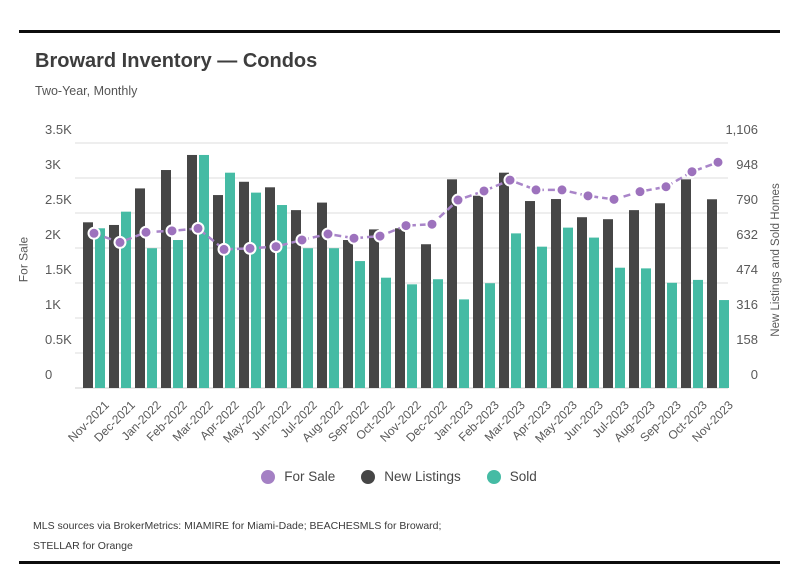 The image size is (798, 575). What do you see at coordinates (399, 562) in the screenshot?
I see `bottom-rule` at bounding box center [399, 562].